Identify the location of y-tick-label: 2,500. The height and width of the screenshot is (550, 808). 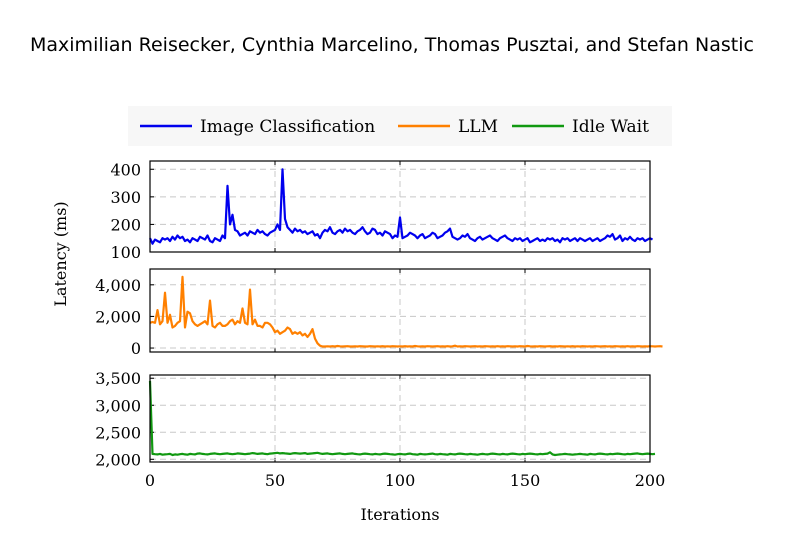
(118, 432).